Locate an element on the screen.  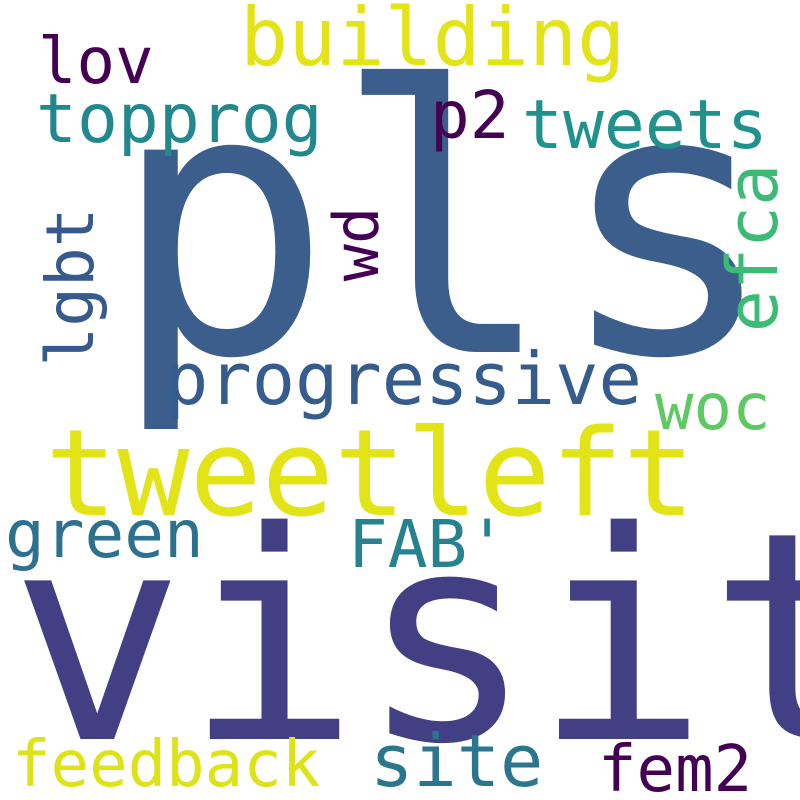
word-wd: wd is located at coordinates (357, 244).